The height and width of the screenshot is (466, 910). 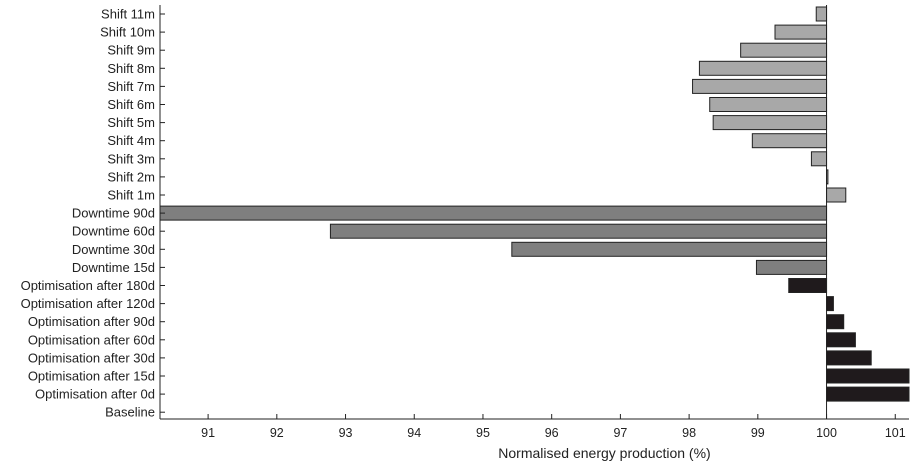 What do you see at coordinates (789, 141) in the screenshot?
I see `bar-shift-4m` at bounding box center [789, 141].